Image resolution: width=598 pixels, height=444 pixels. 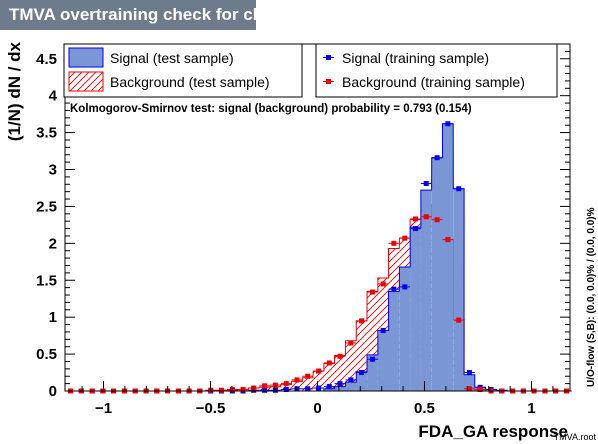 What do you see at coordinates (190, 82) in the screenshot?
I see `legend-label-background-test: Background (test sample)` at bounding box center [190, 82].